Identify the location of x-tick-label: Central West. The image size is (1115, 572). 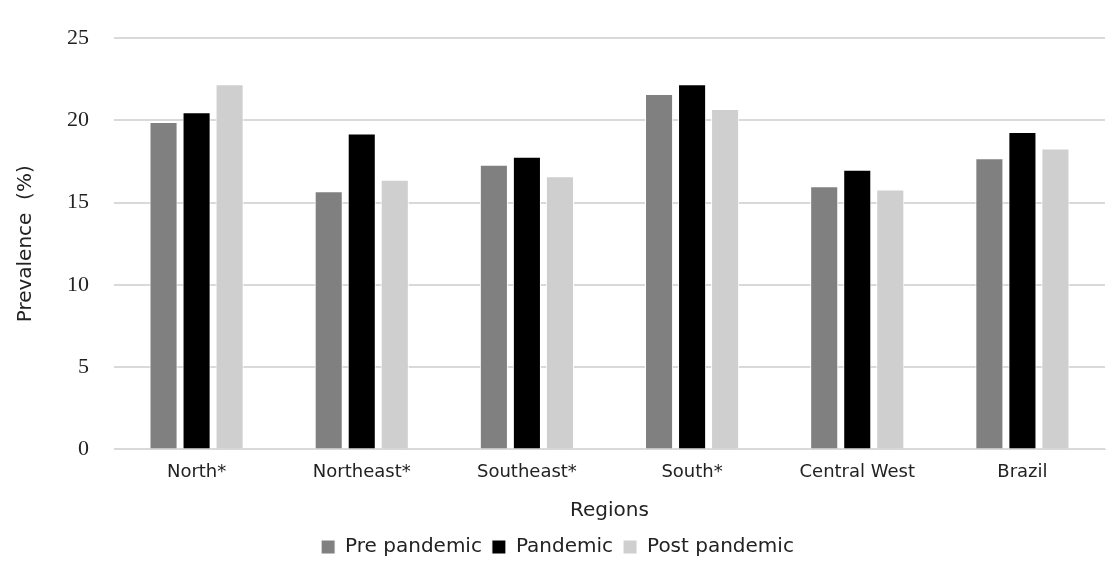
(857, 470).